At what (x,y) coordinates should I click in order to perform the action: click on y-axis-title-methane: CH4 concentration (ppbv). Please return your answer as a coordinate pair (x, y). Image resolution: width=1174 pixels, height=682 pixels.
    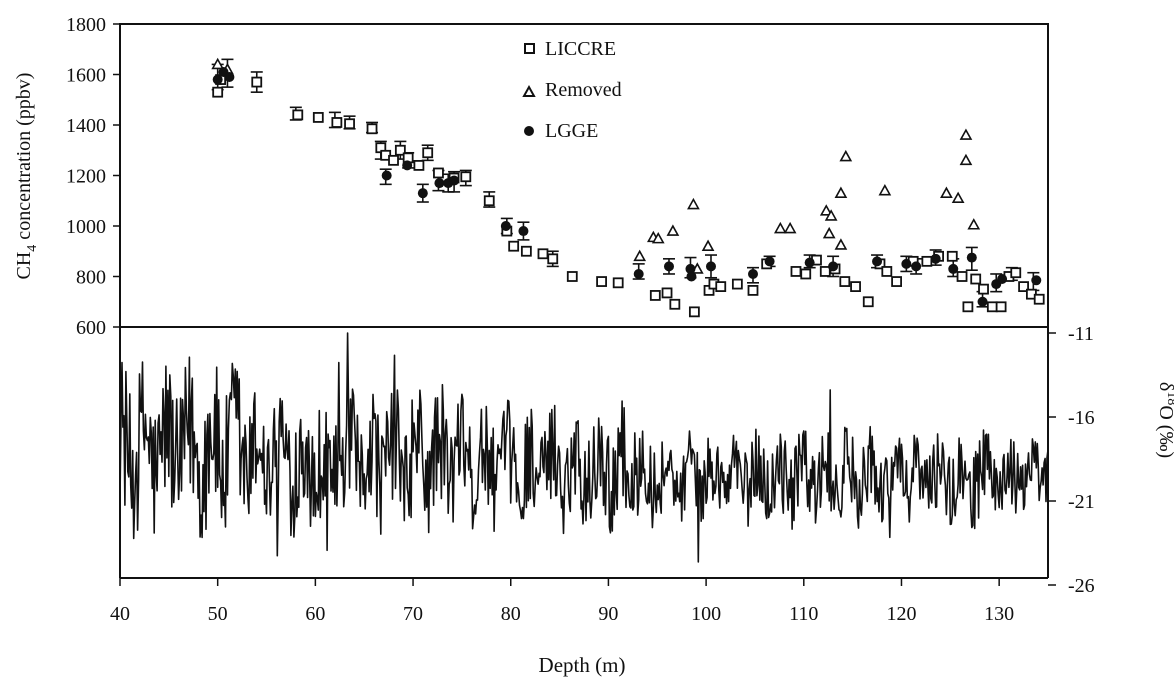
    Looking at the image, I should click on (26, 176).